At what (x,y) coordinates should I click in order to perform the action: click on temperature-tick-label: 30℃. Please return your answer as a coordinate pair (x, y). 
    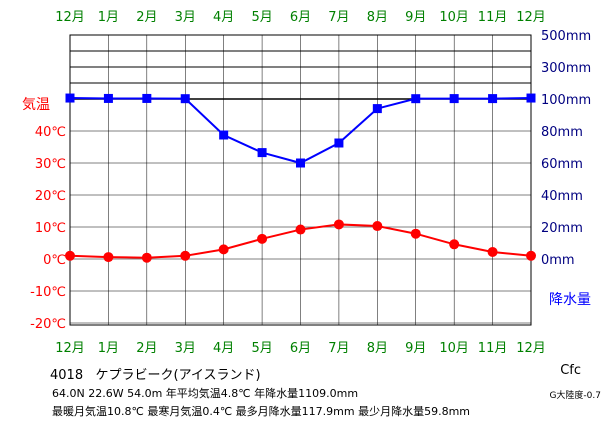
    Looking at the image, I should click on (50, 164).